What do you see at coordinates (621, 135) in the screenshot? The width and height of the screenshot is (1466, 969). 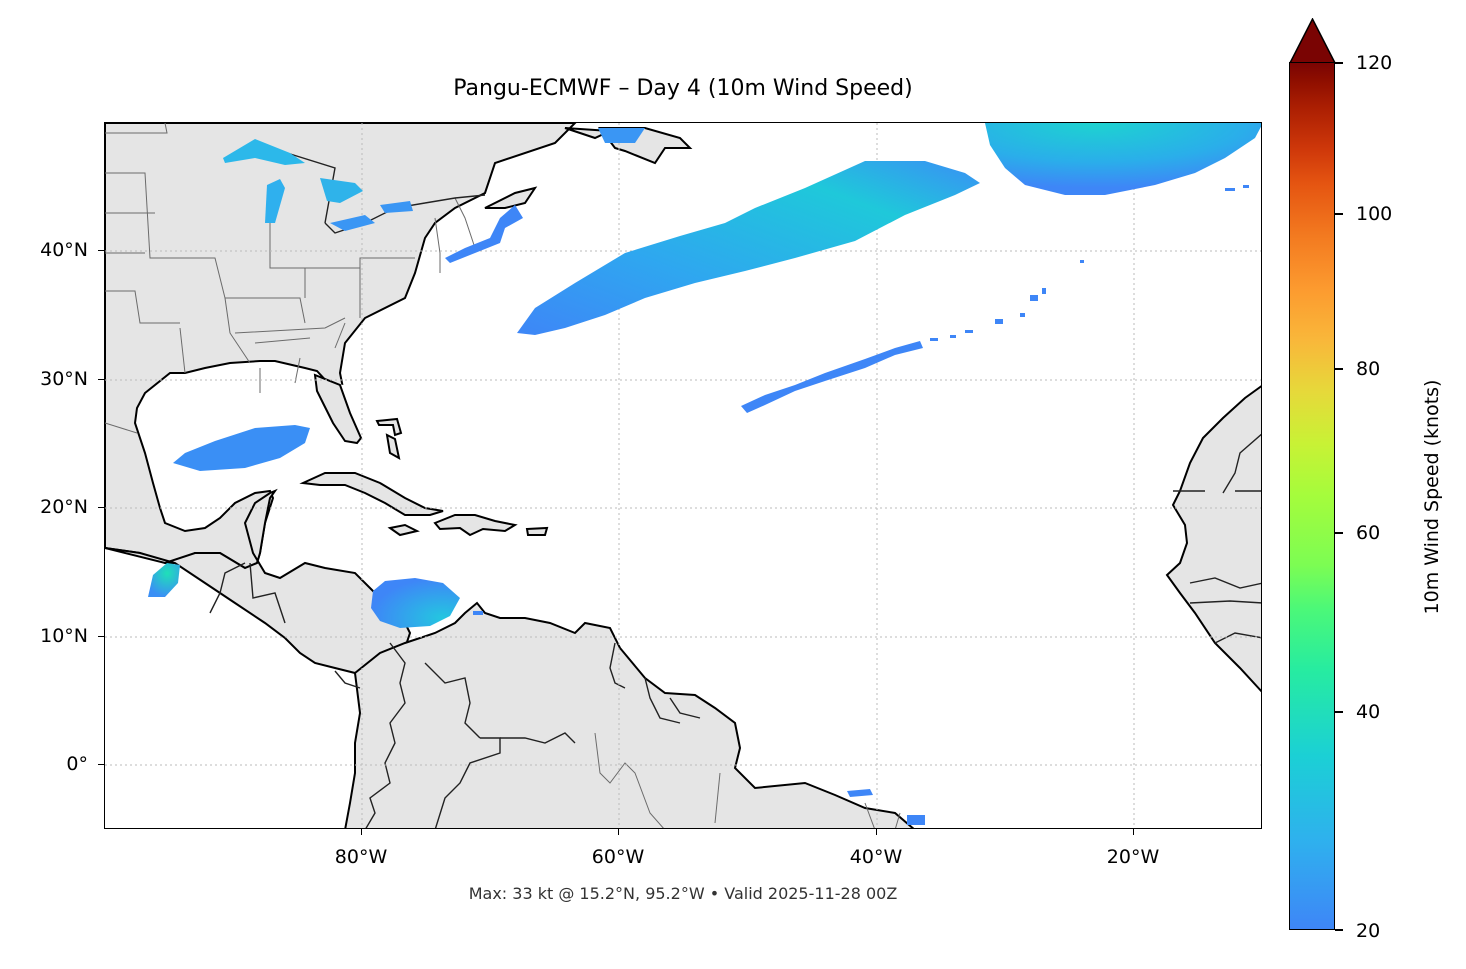 I see `wind-gulf-st-lawrence` at bounding box center [621, 135].